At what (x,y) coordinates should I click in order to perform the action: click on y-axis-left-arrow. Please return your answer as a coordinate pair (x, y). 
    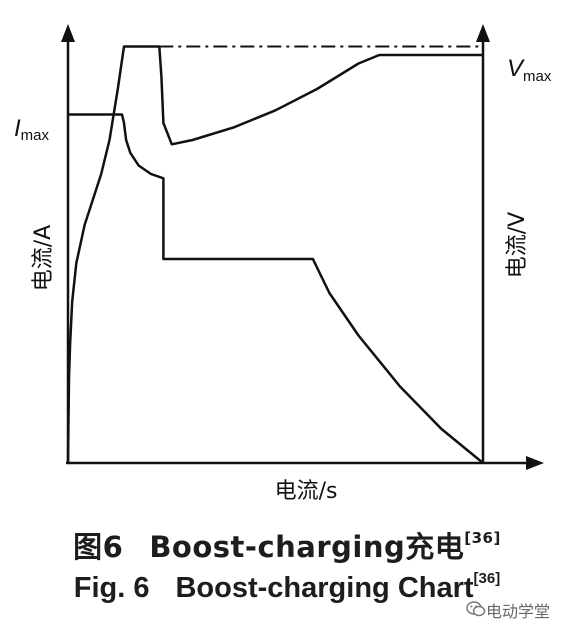
    Looking at the image, I should click on (68, 33).